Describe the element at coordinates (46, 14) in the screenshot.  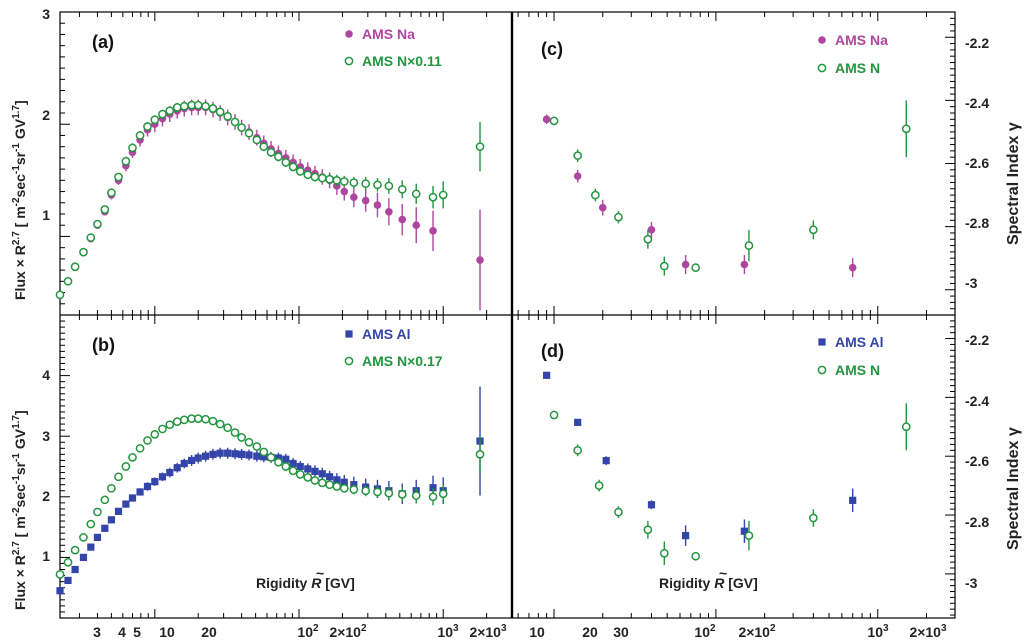
I see `y-tick-label: 3` at that location.